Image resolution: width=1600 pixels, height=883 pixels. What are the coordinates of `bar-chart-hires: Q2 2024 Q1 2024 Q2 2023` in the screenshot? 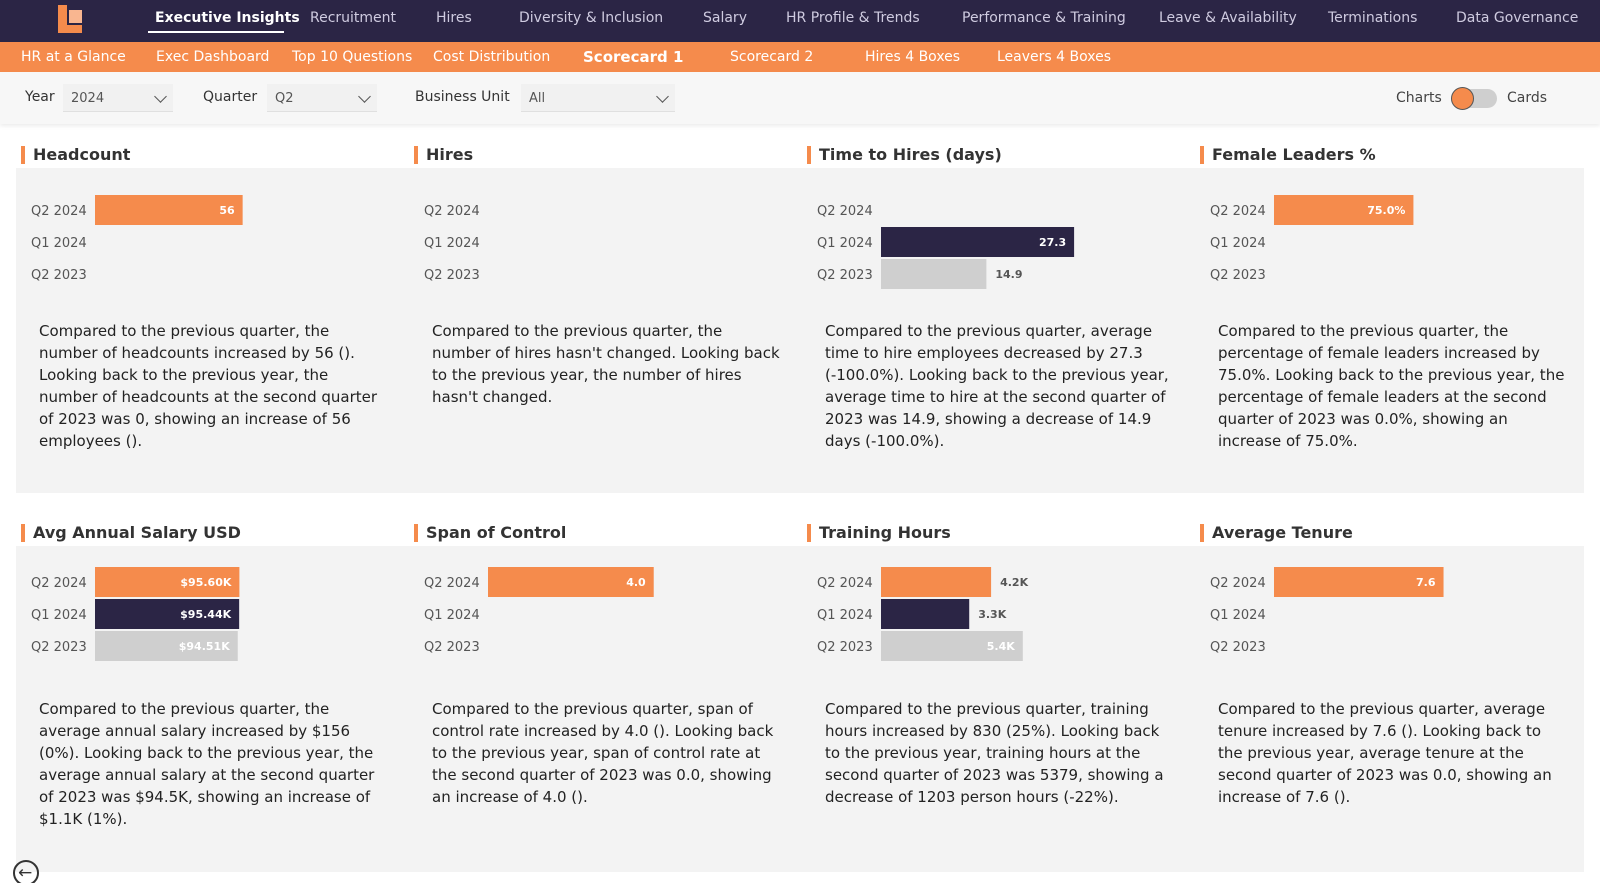 It's located at (452, 243).